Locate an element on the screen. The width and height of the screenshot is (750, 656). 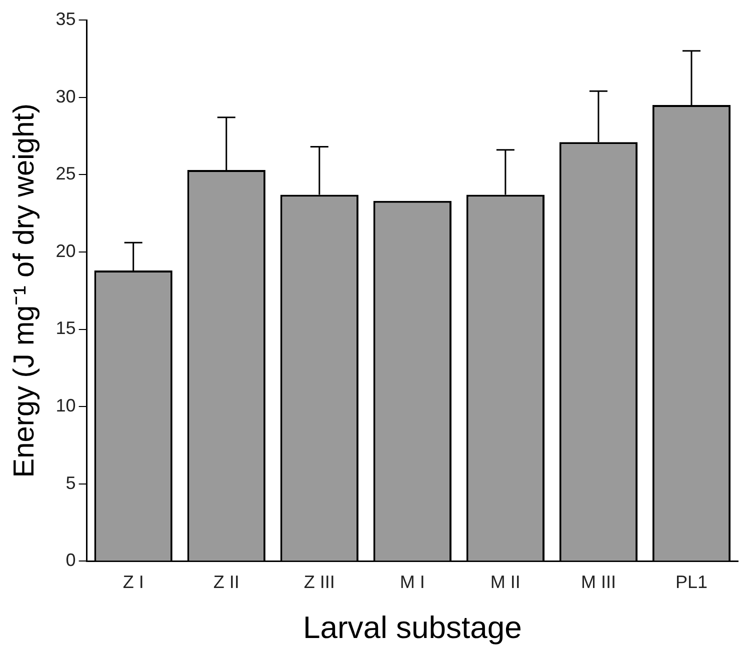
x-tick-label: PL1 is located at coordinates (691, 582).